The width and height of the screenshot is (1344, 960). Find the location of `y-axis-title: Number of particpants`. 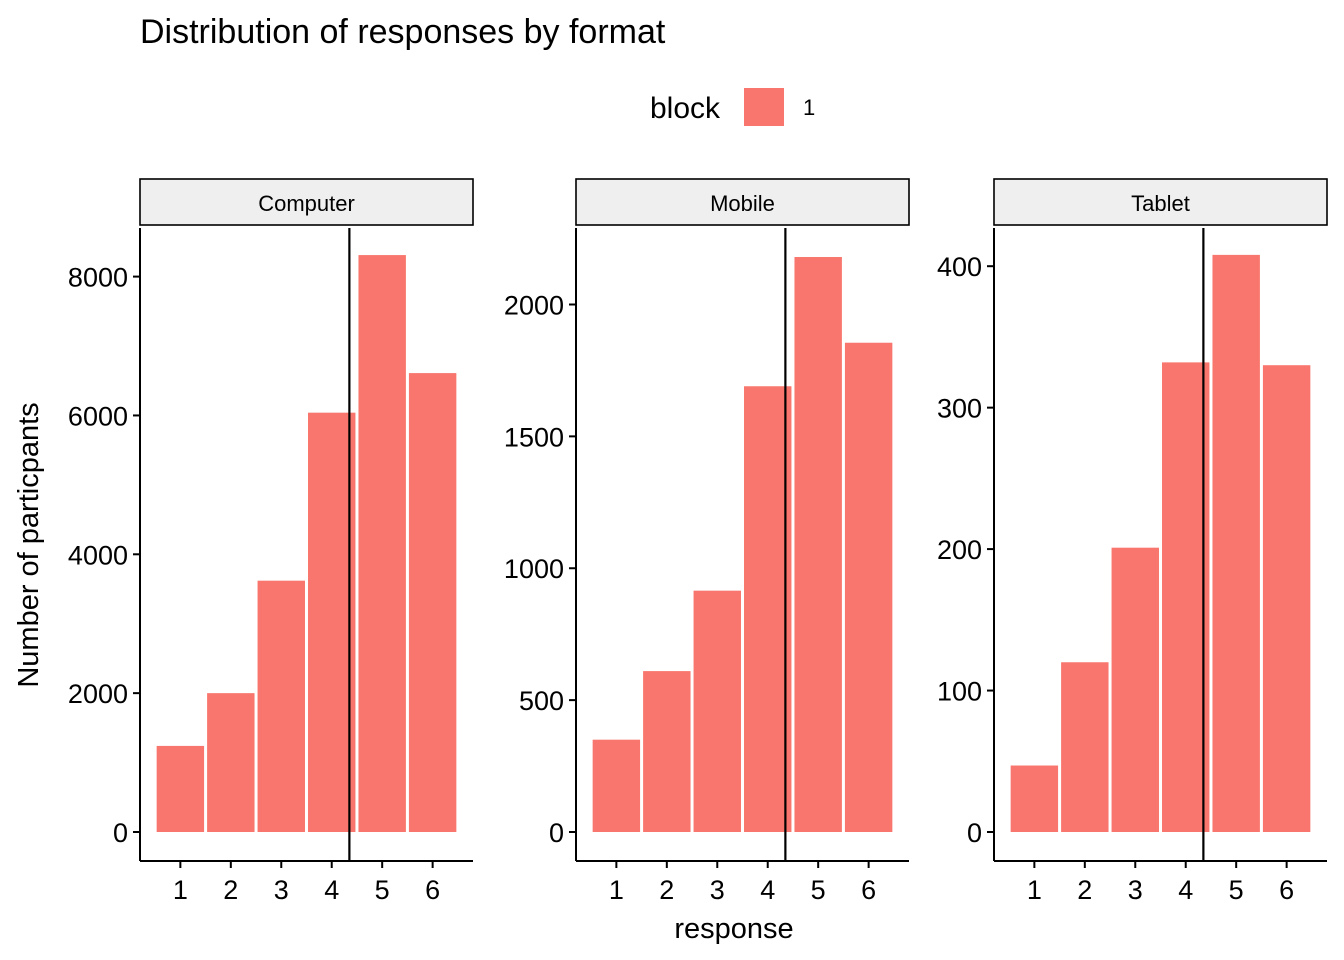

y-axis-title: Number of particpants is located at coordinates (29, 544).